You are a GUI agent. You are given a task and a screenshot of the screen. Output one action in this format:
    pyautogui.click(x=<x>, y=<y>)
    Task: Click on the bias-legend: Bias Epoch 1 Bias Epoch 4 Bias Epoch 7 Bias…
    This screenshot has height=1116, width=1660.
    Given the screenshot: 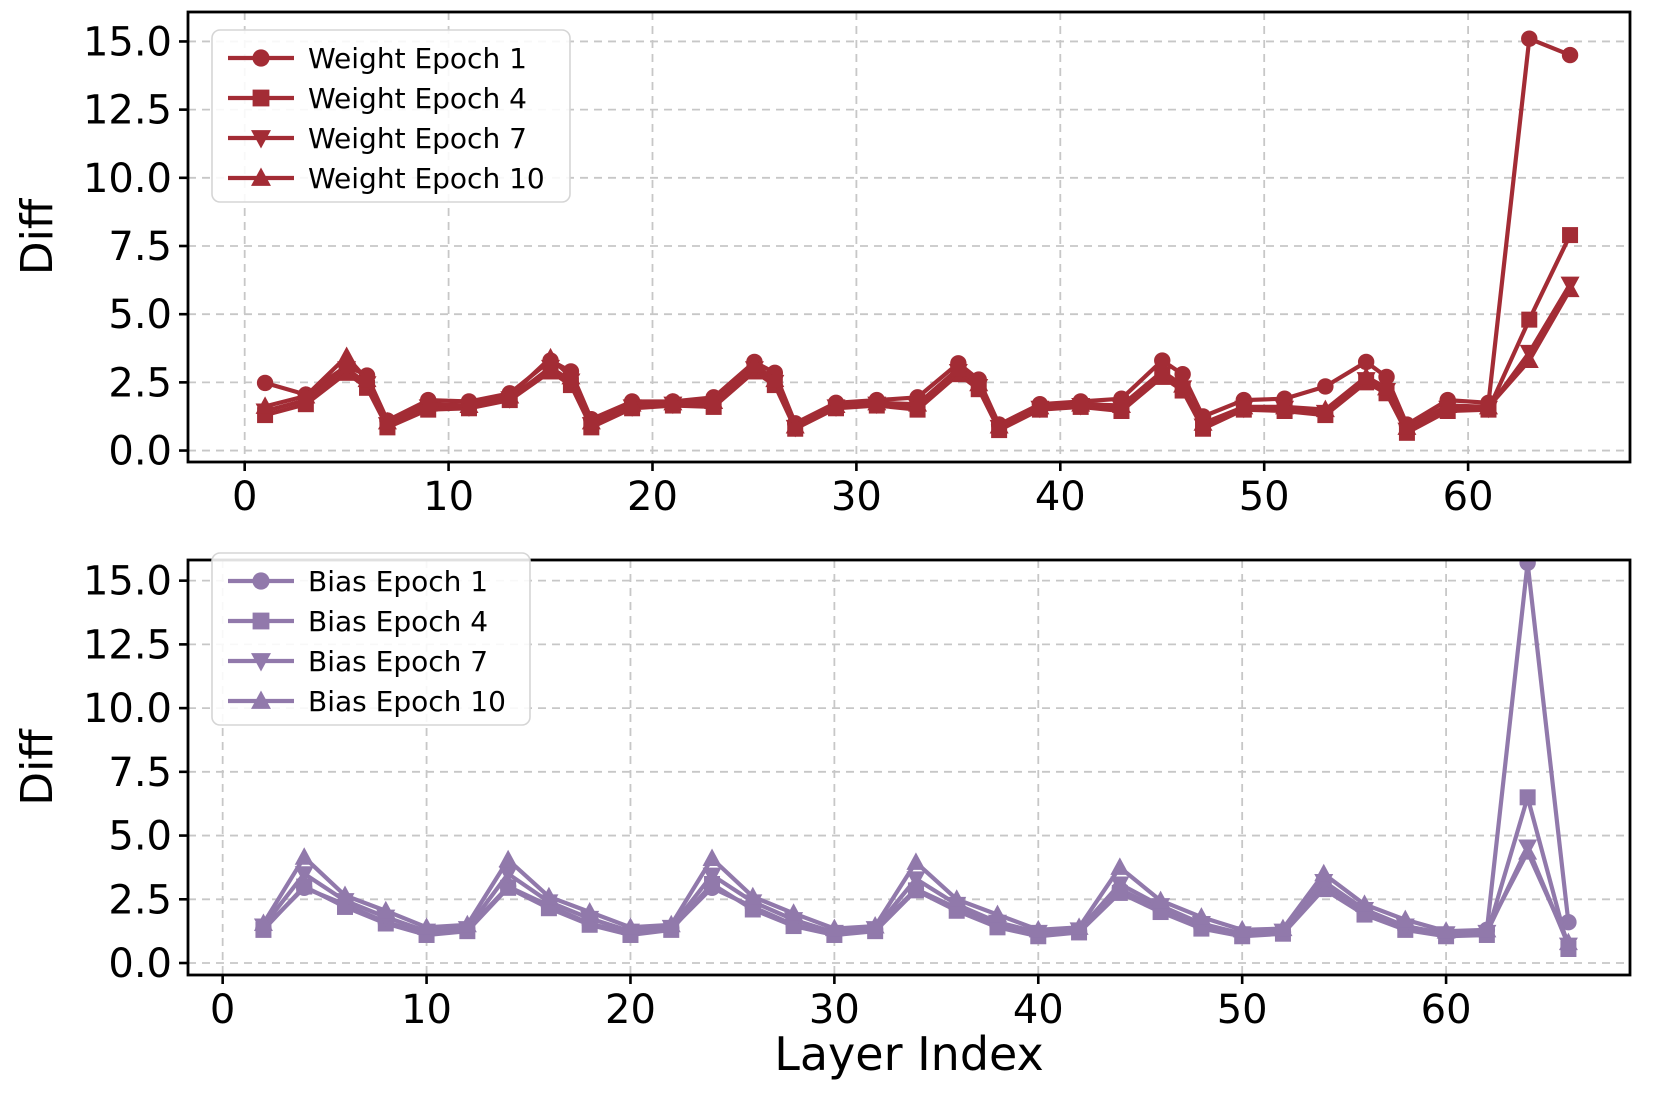 What is the action you would take?
    pyautogui.click(x=371, y=639)
    